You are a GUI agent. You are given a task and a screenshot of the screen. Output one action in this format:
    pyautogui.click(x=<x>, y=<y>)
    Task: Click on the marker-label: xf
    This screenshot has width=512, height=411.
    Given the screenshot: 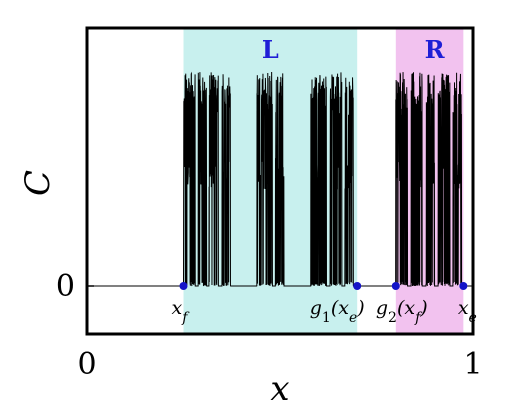 What is the action you would take?
    pyautogui.click(x=181, y=311)
    